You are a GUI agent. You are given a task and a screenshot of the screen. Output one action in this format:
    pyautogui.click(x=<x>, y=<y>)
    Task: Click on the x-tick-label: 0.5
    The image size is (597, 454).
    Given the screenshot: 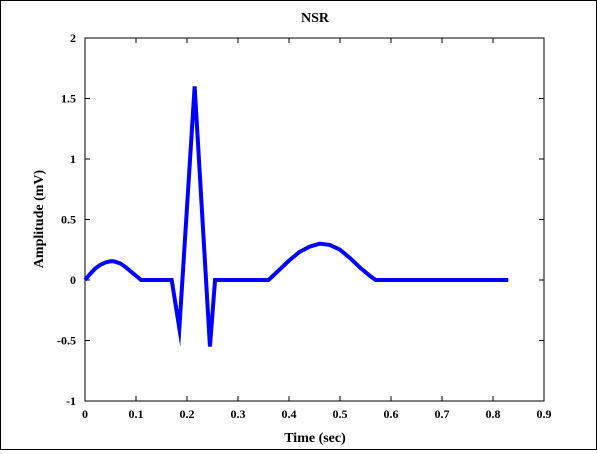 What is the action you would take?
    pyautogui.click(x=340, y=414)
    